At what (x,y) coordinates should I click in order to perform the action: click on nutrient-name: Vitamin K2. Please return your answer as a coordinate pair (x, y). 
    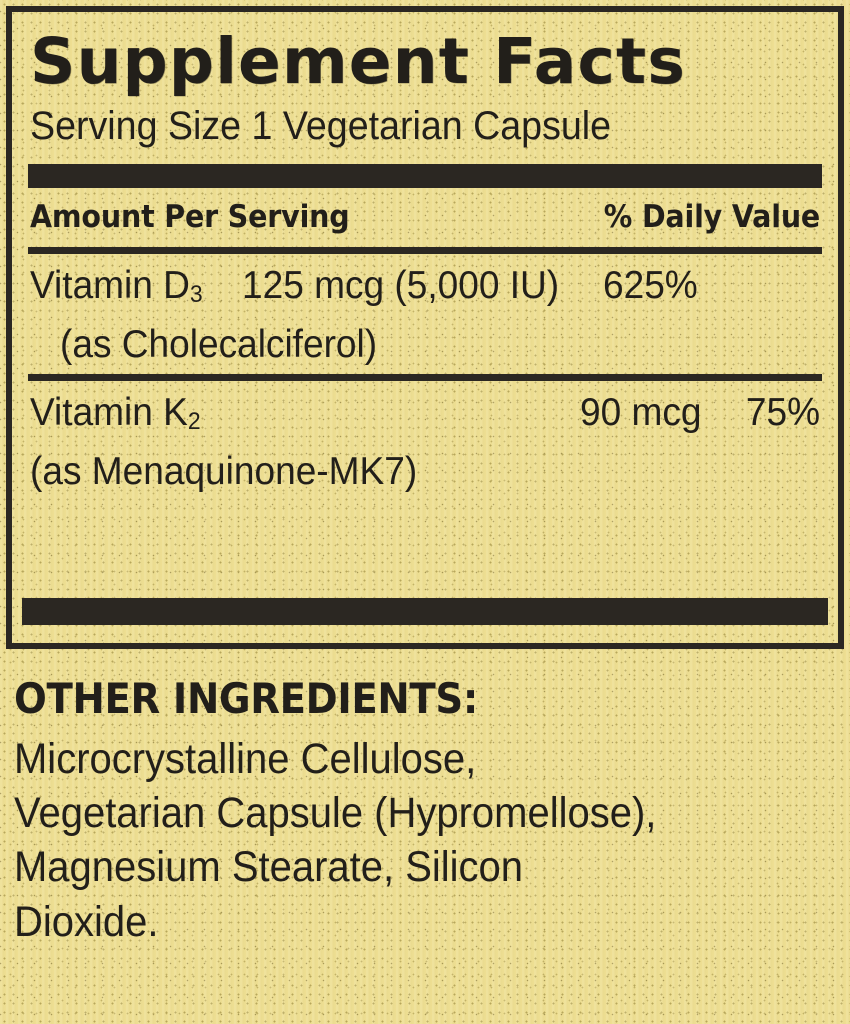
    Looking at the image, I should click on (115, 413).